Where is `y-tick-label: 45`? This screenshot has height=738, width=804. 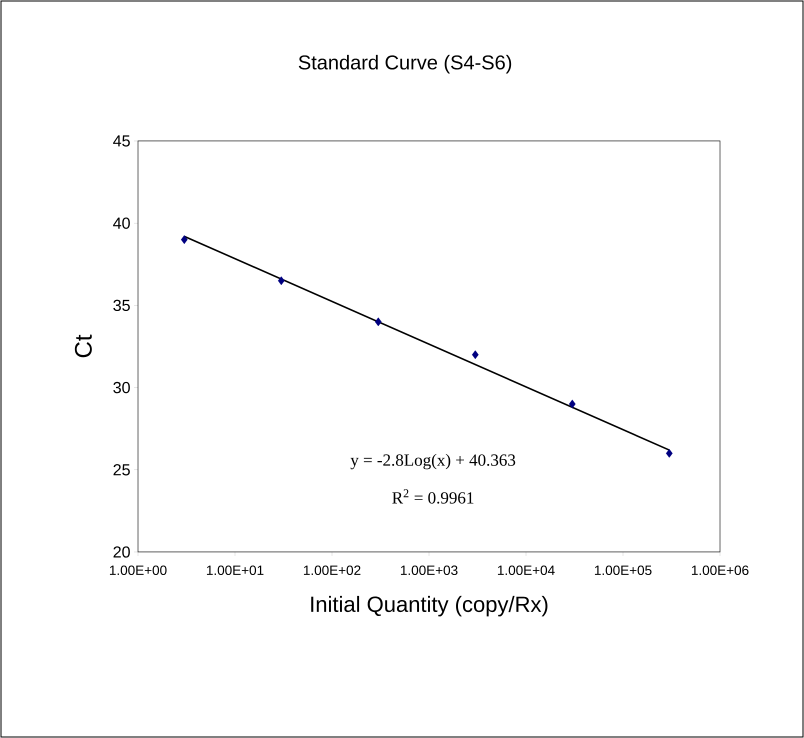
y-tick-label: 45 is located at coordinates (121, 141).